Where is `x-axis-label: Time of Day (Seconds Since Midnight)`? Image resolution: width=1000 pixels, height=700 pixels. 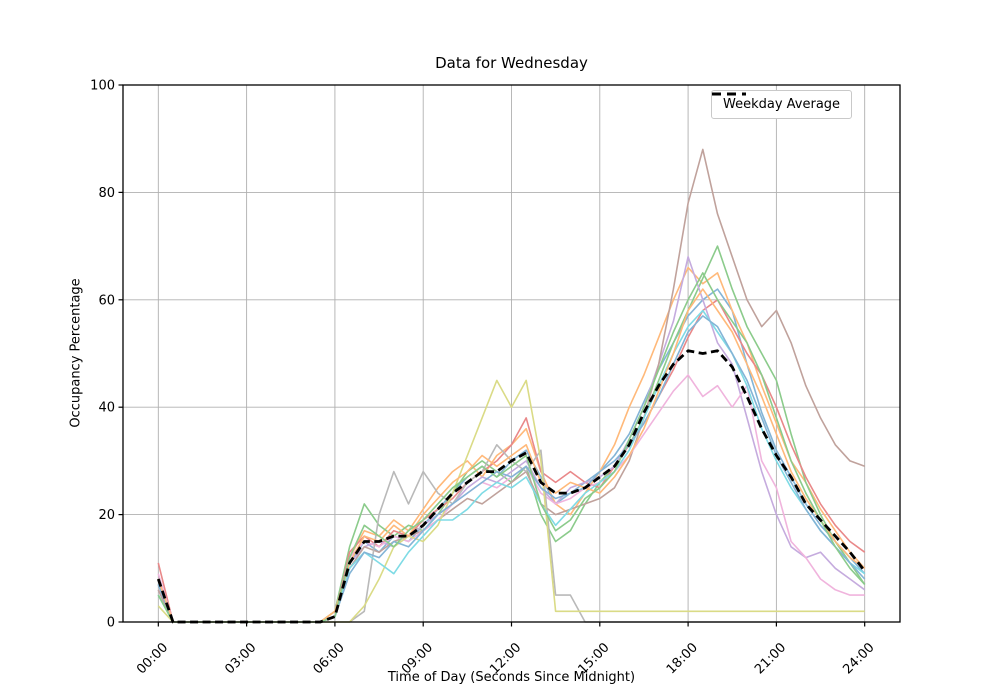
x-axis-label: Time of Day (Seconds Since Midnight) is located at coordinates (511, 677).